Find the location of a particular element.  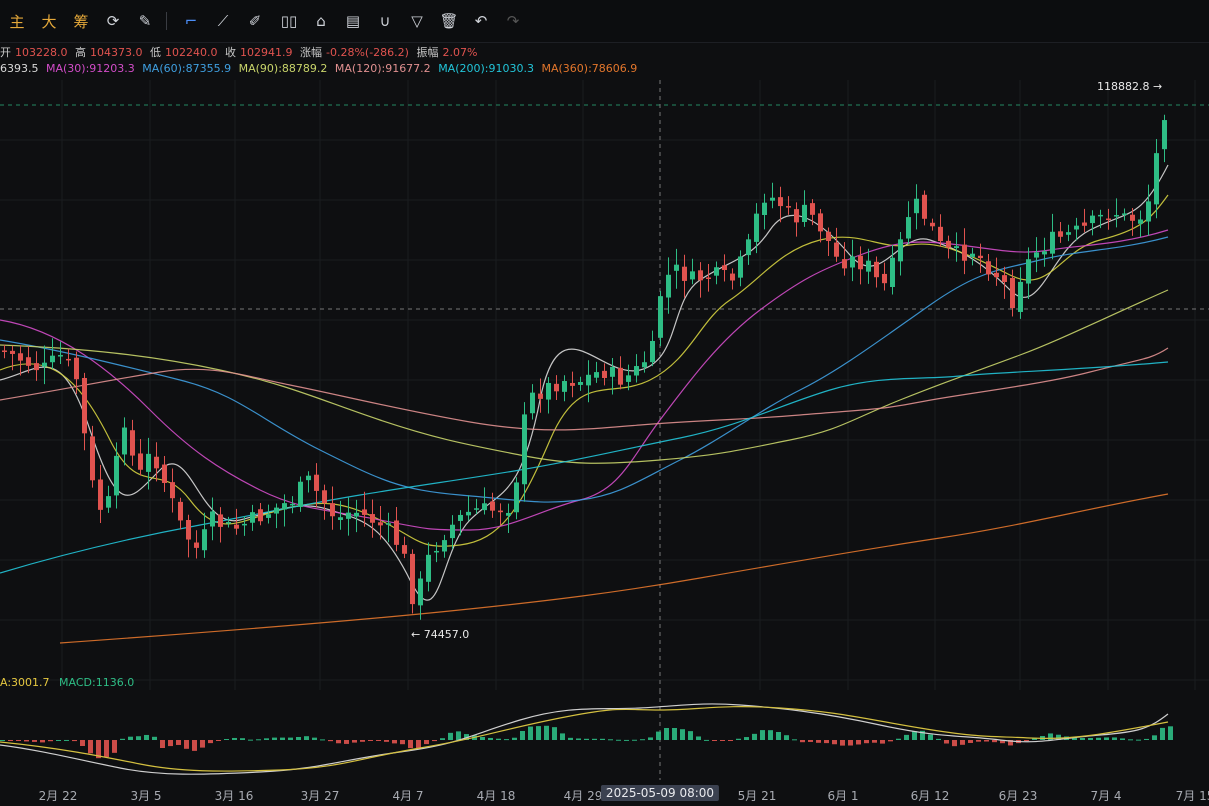

redo-icon: ↷ is located at coordinates (513, 21).